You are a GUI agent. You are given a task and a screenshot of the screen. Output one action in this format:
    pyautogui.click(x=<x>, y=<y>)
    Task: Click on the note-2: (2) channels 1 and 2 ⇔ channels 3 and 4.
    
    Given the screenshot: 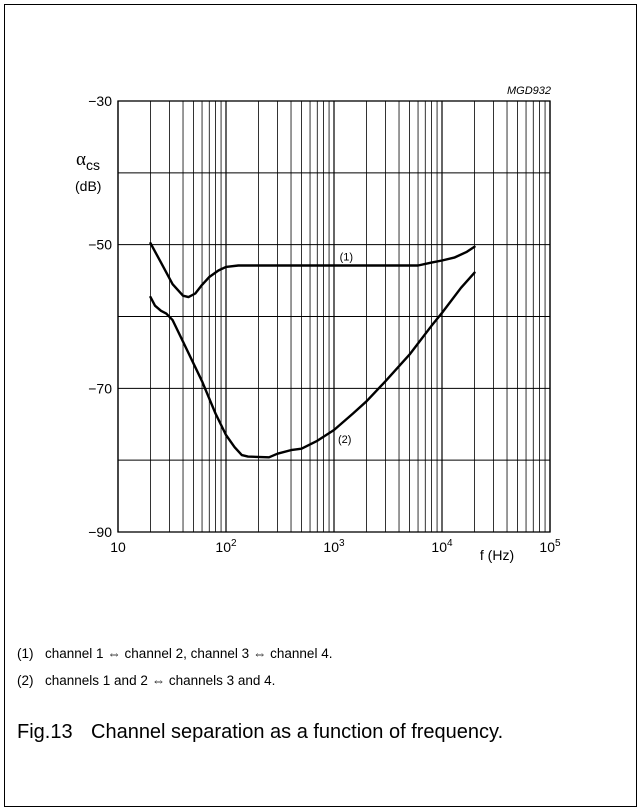 What is the action you would take?
    pyautogui.click(x=146, y=680)
    